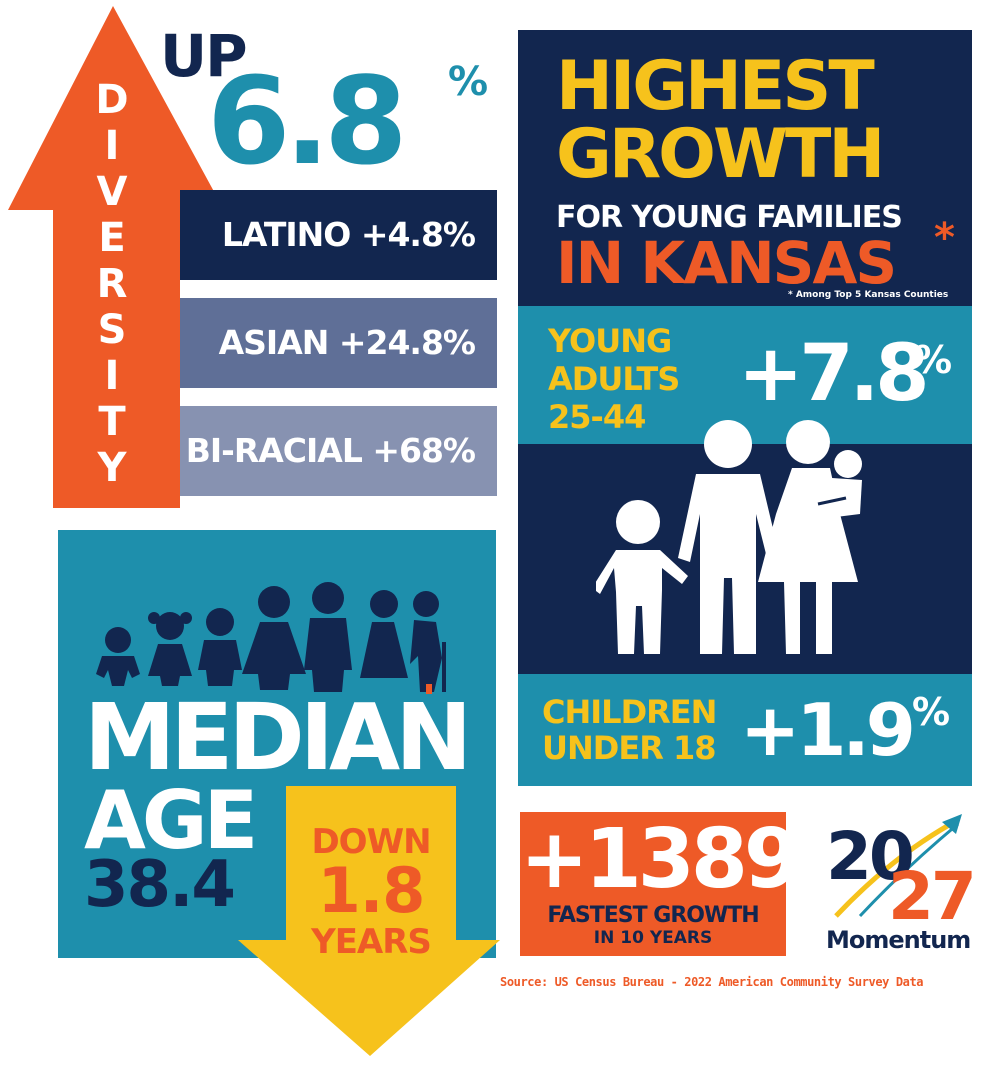 The image size is (1000, 1076). Describe the element at coordinates (112, 238) in the screenshot. I see `diversity-letter: E` at that location.